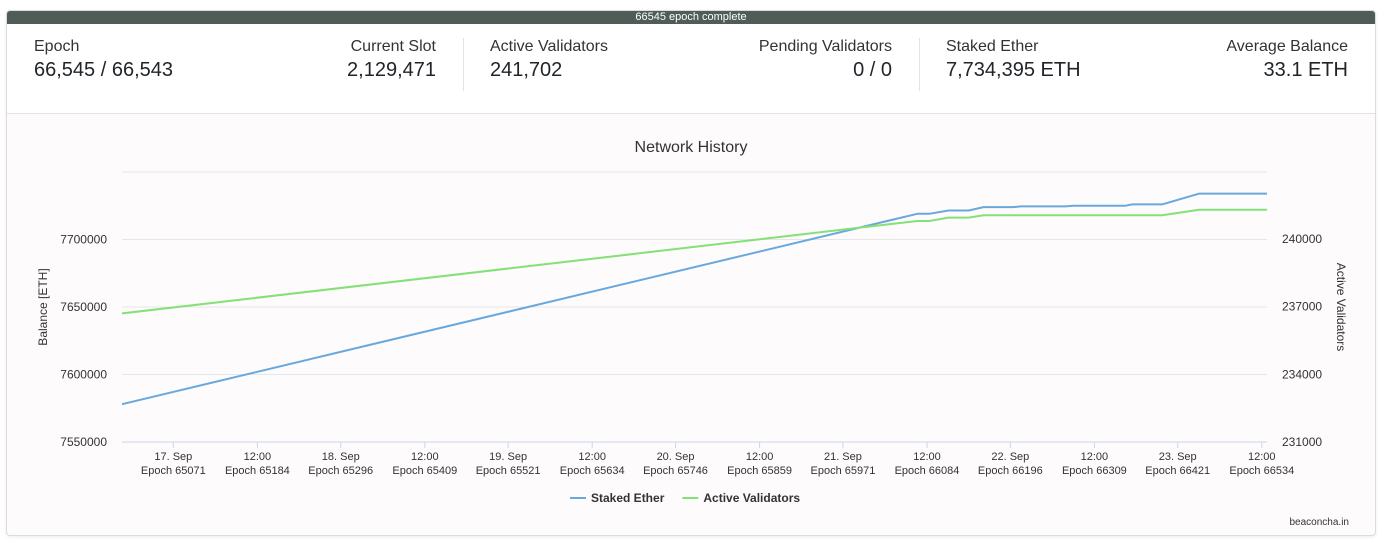 Image resolution: width=1386 pixels, height=545 pixels. Describe the element at coordinates (341, 457) in the screenshot. I see `x-tick-label: 18. Sep` at that location.